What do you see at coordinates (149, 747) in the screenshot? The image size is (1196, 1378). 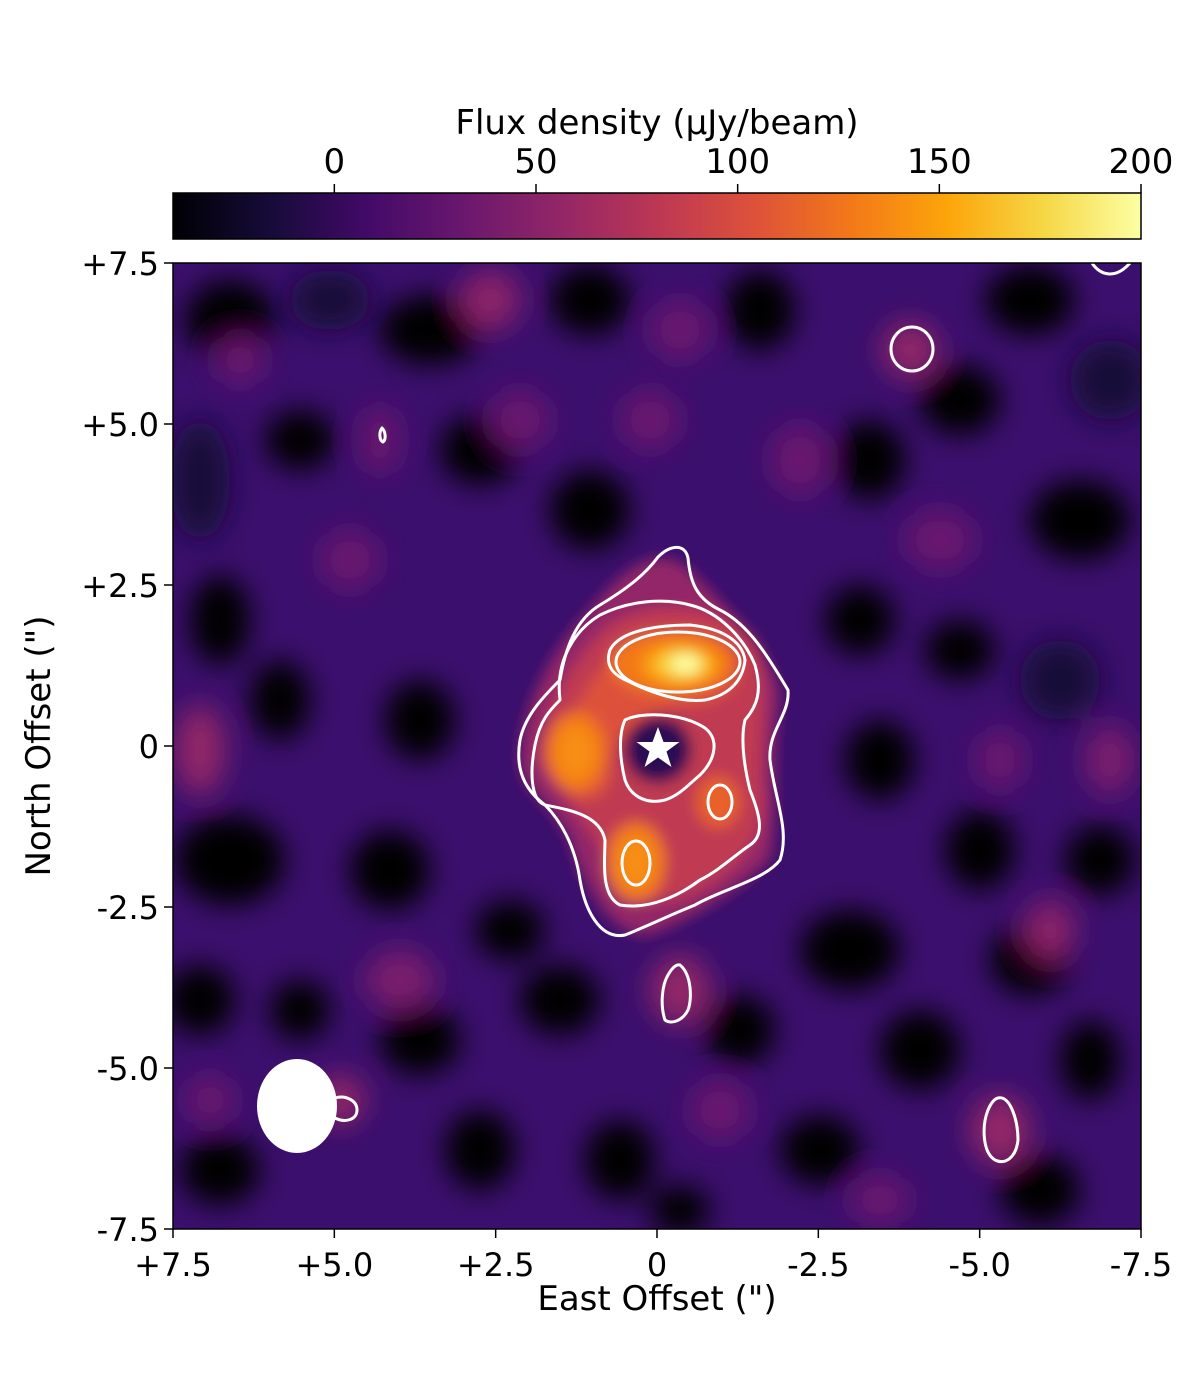 I see `y-tick-label: 0` at bounding box center [149, 747].